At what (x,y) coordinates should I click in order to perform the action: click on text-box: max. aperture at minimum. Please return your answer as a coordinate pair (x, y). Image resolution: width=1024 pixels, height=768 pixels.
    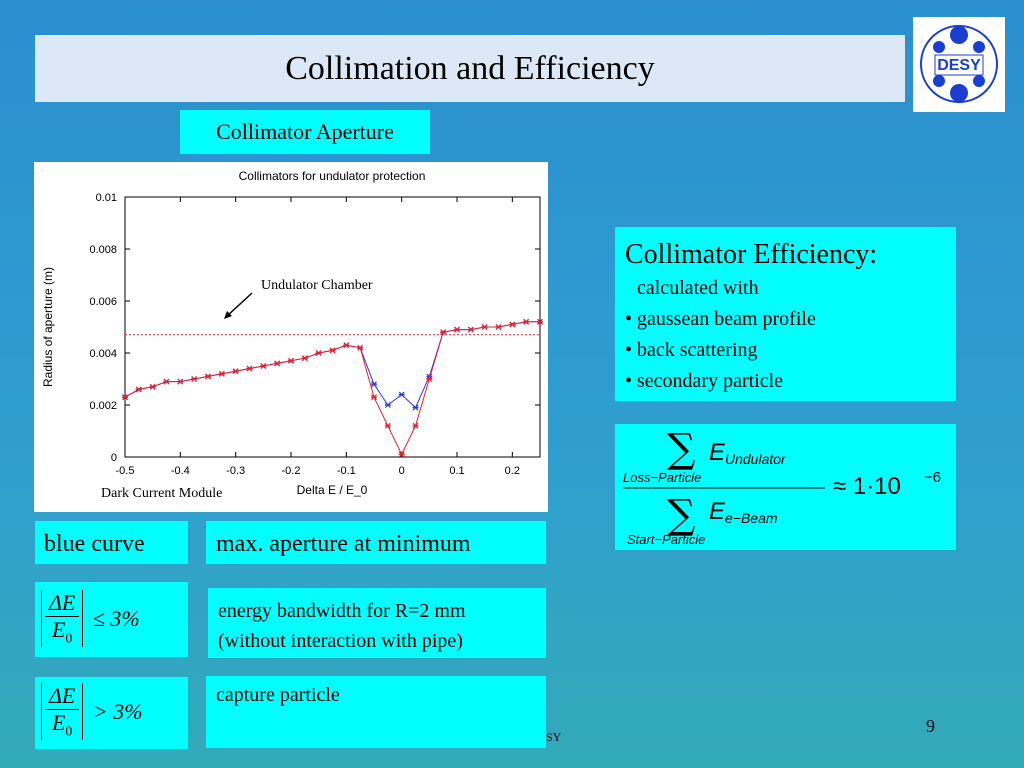
    Looking at the image, I should click on (376, 542).